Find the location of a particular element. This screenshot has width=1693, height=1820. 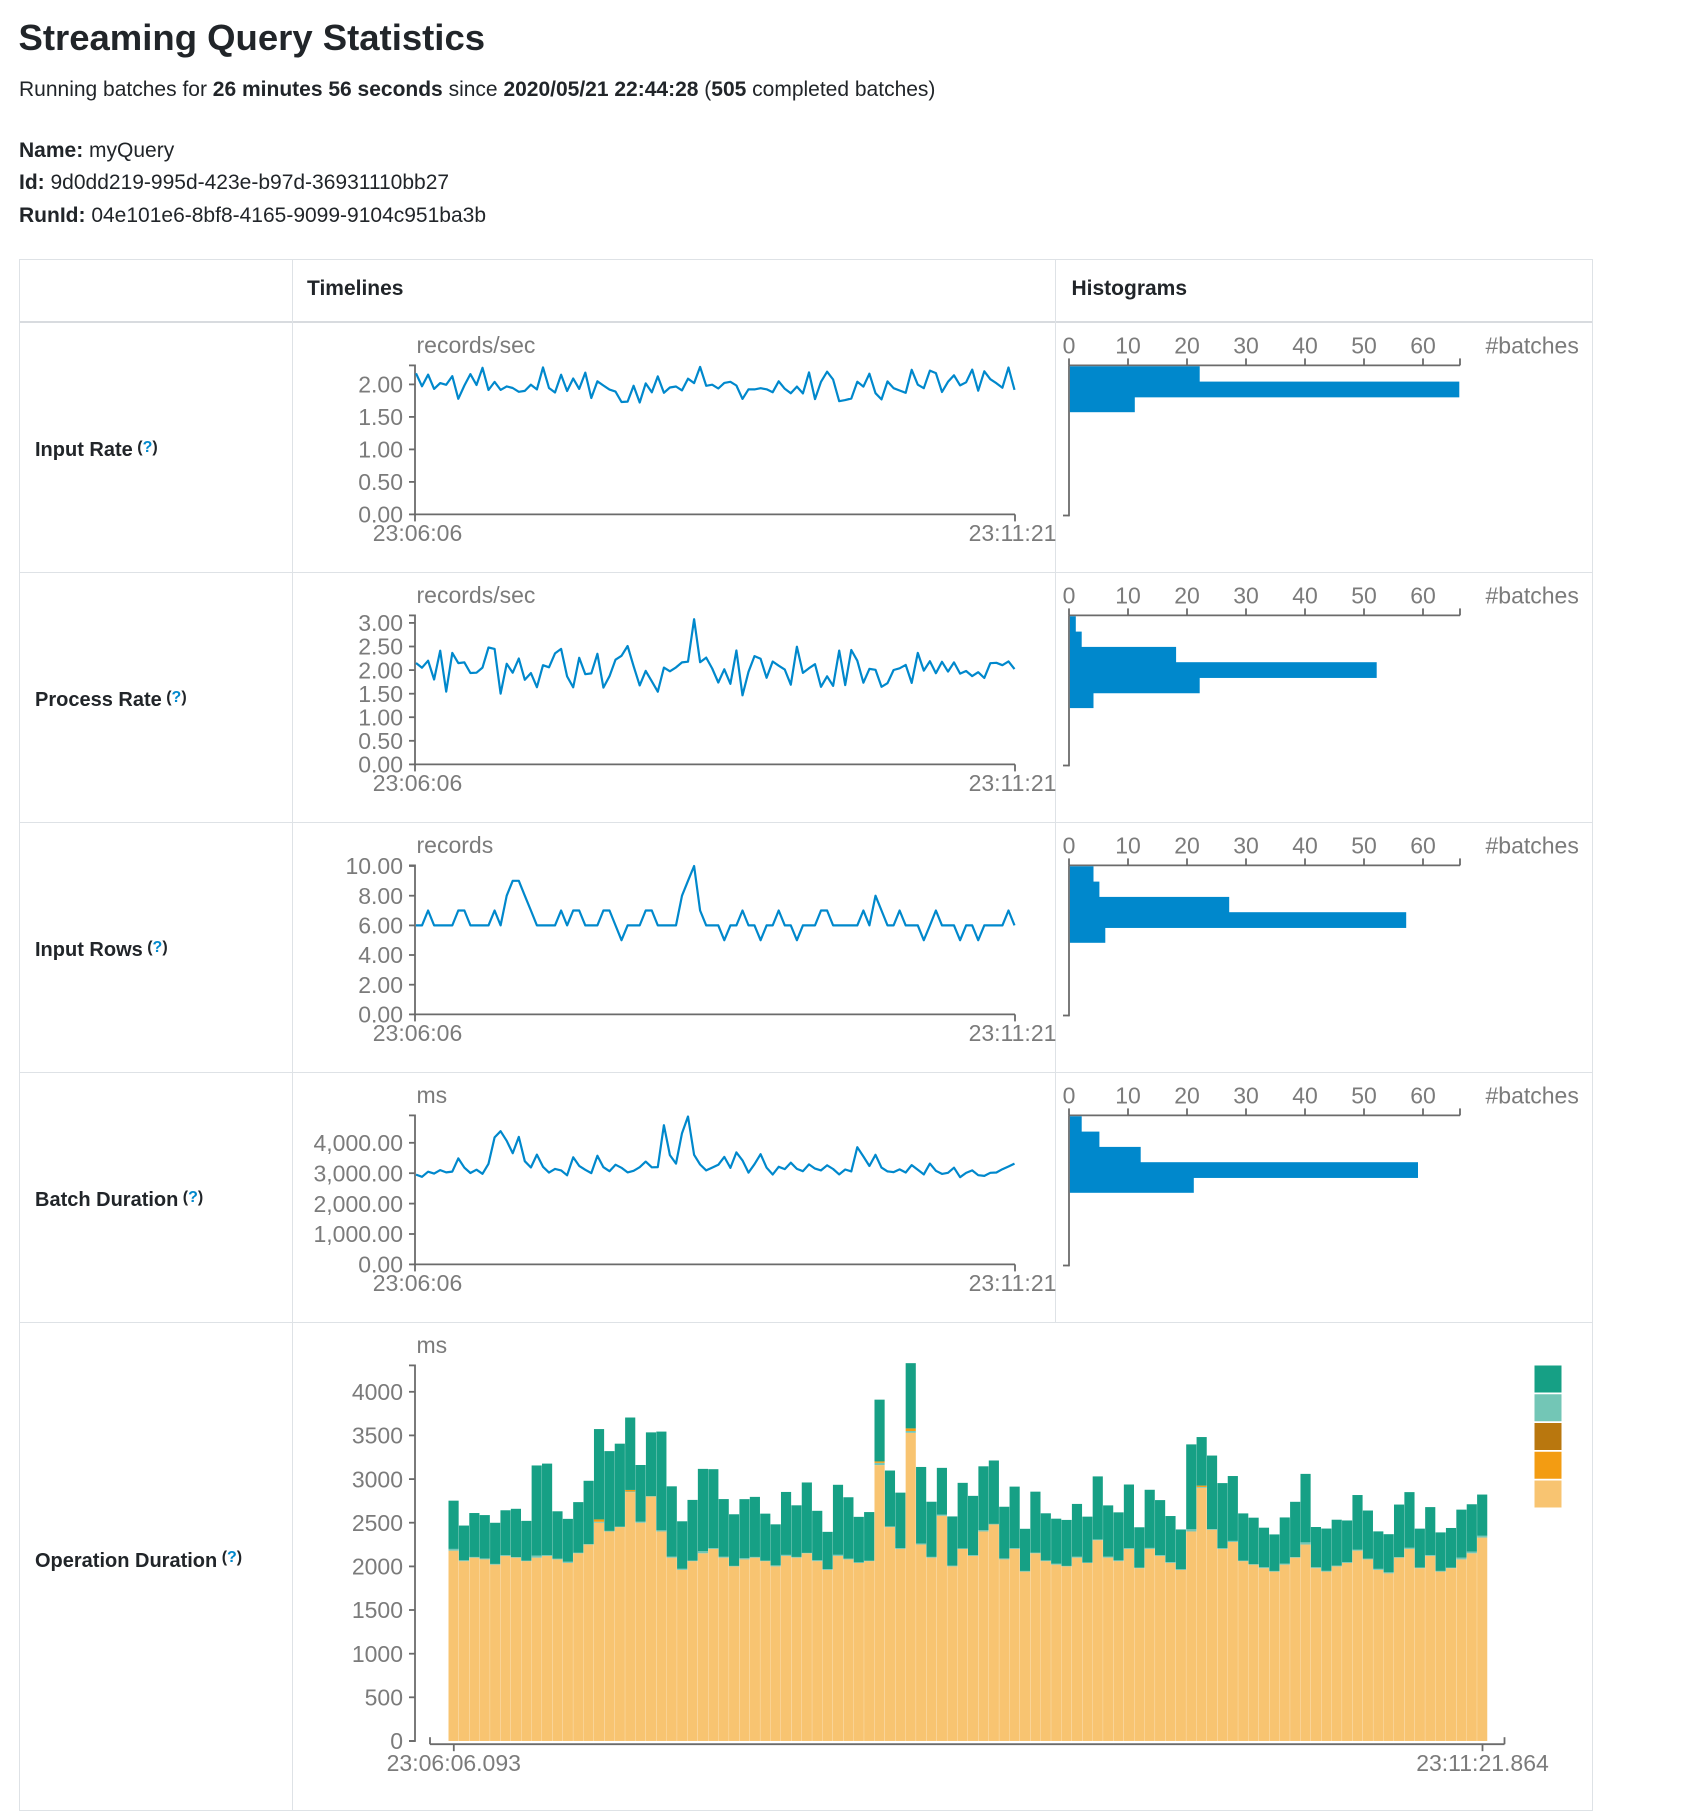

svg-text: 1000 is located at coordinates (376, 1654).